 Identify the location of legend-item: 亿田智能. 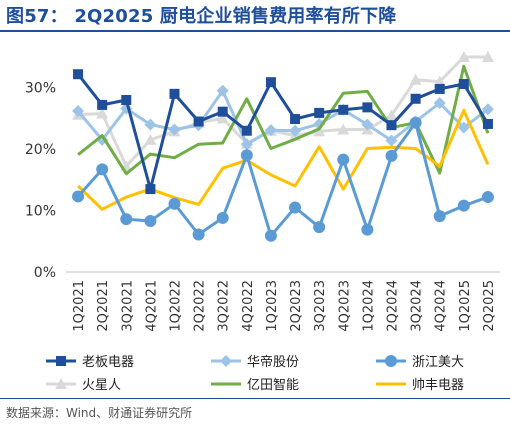
(255, 385).